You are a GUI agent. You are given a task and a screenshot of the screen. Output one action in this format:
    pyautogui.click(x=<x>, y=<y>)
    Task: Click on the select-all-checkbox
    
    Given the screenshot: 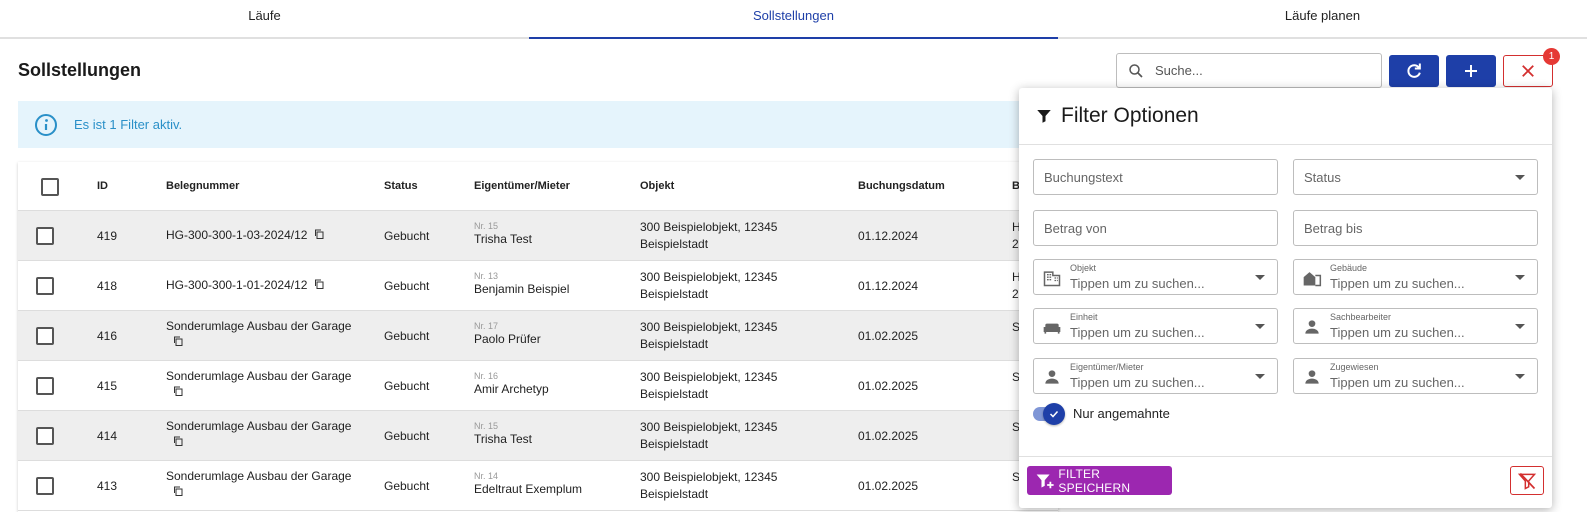 What is the action you would take?
    pyautogui.click(x=50, y=187)
    